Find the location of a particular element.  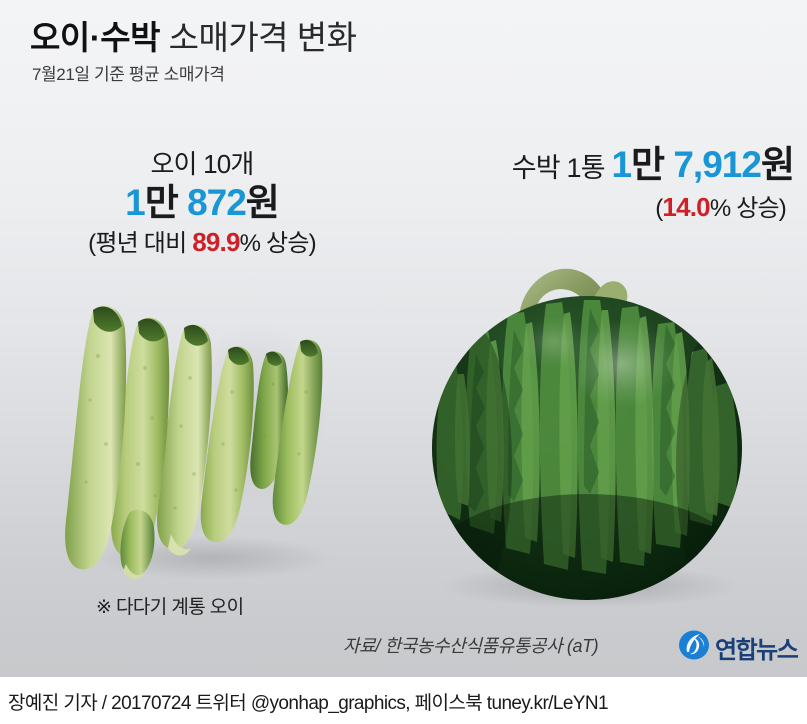

cucumber-change-close: % 상승) is located at coordinates (278, 243).